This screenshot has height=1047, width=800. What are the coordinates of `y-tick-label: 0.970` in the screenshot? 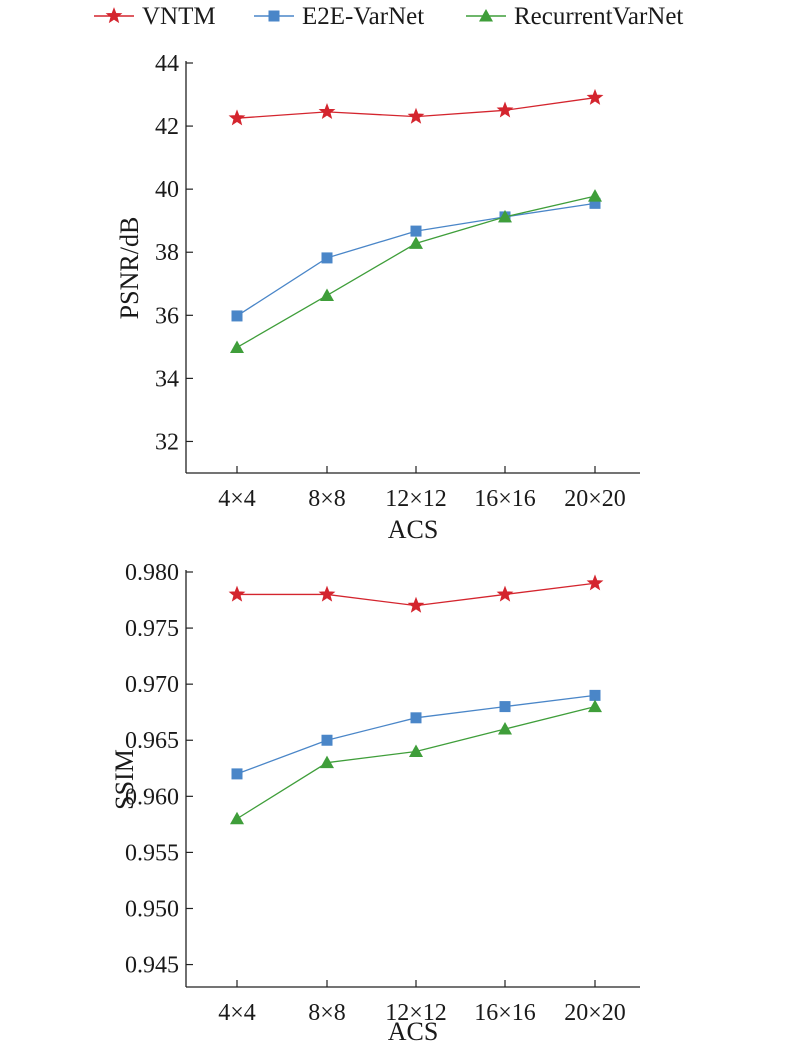 It's located at (152, 685).